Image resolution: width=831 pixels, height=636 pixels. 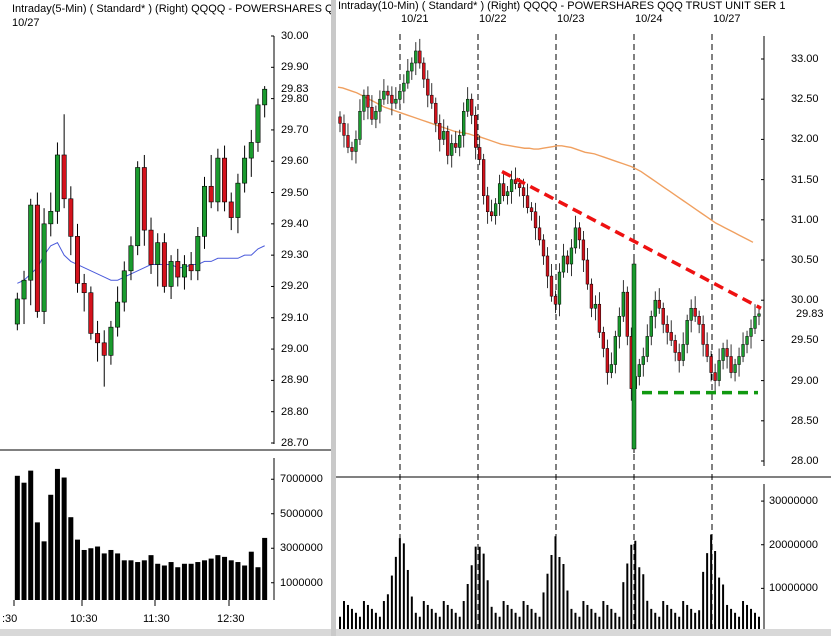 What do you see at coordinates (805, 300) in the screenshot?
I see `right-price-tick-label: 30.00` at bounding box center [805, 300].